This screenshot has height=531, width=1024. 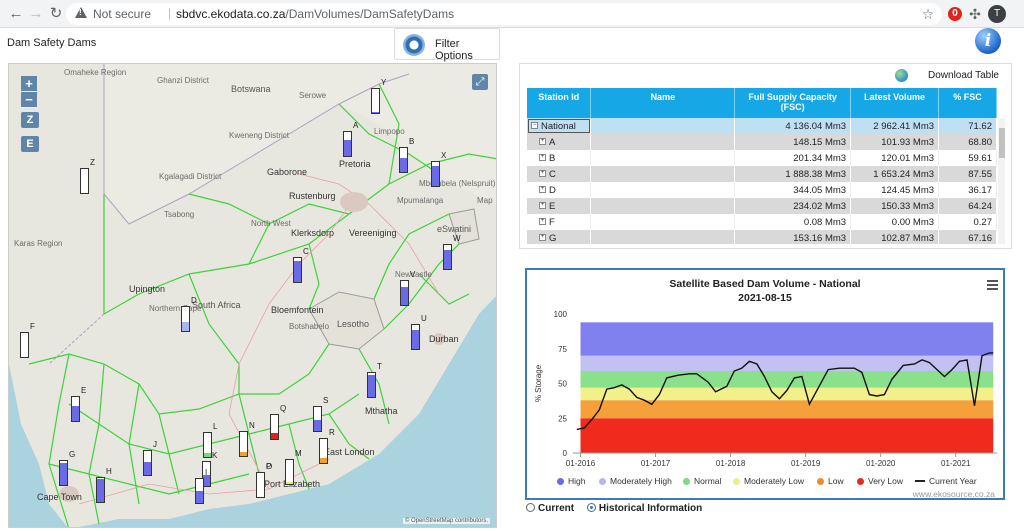 I want to click on map-place-label: Newcastle, so click(x=413, y=274).